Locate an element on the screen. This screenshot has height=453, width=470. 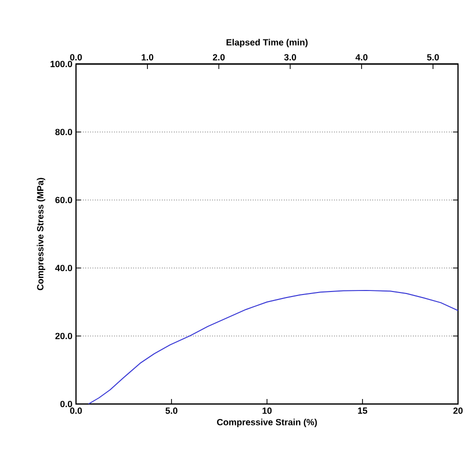
x2-axis-title: Elapsed Time (min) is located at coordinates (267, 43).